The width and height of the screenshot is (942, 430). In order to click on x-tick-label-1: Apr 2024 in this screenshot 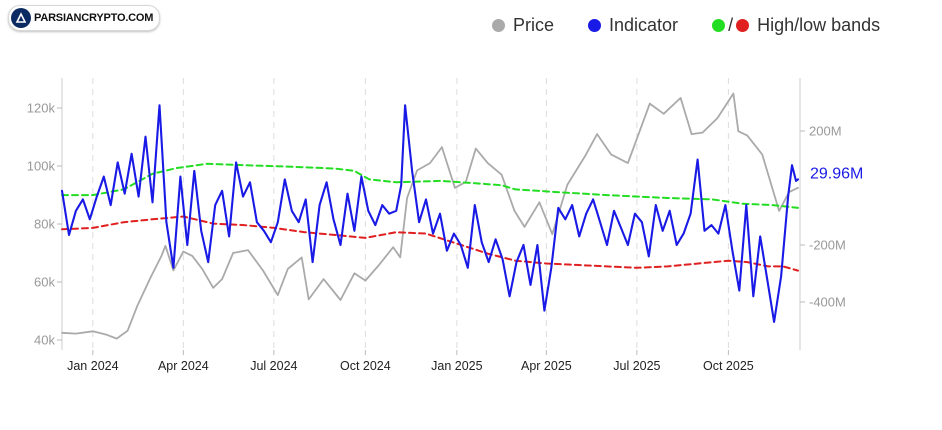, I will do `click(183, 366)`.